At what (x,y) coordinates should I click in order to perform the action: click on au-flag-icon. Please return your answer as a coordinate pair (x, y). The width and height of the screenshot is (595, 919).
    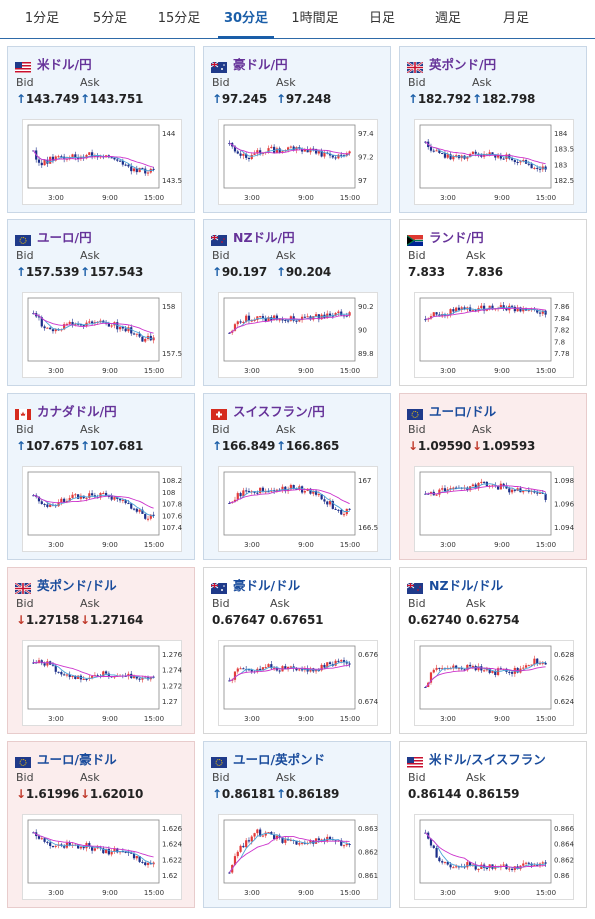
    Looking at the image, I should click on (218, 586).